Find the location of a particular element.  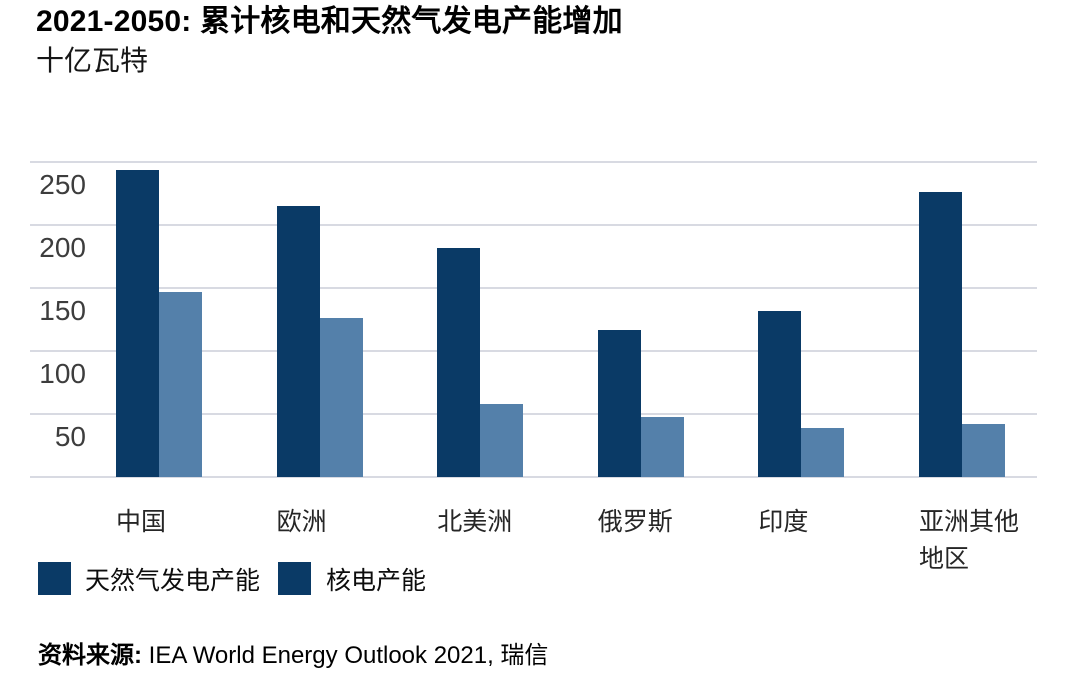

chart-title: 2021-2050: 累计核电和天然气发电产能增加 is located at coordinates (329, 21).